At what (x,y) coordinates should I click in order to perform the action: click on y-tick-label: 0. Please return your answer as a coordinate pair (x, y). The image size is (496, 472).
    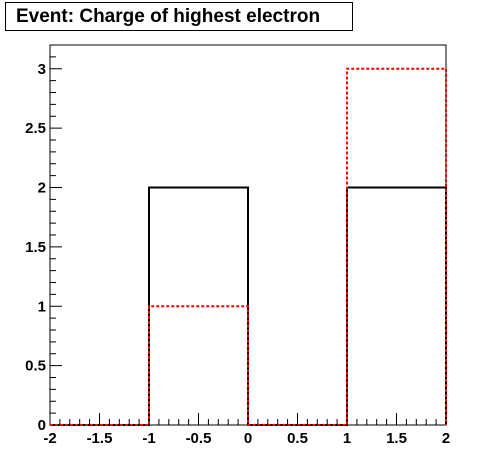
    Looking at the image, I should click on (42, 425).